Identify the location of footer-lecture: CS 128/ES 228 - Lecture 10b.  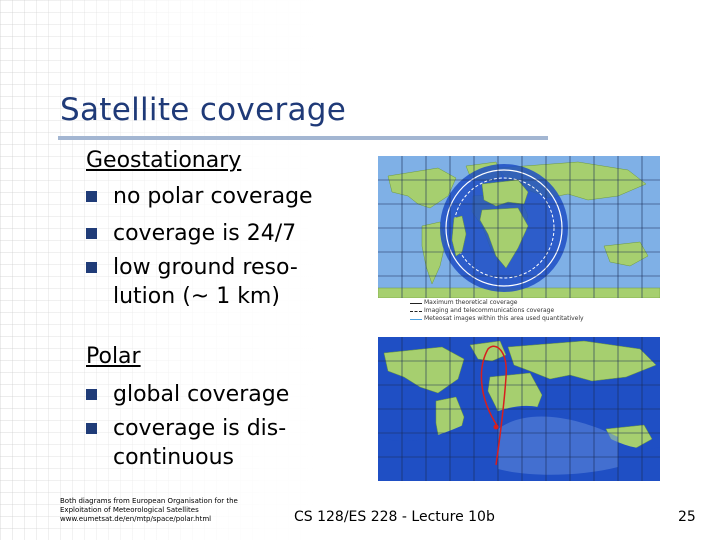
(394, 517).